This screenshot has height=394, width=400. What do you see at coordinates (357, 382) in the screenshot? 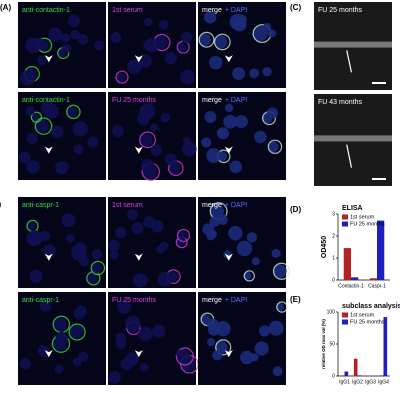
I see `x-tick-label: IgG2` at bounding box center [357, 382].